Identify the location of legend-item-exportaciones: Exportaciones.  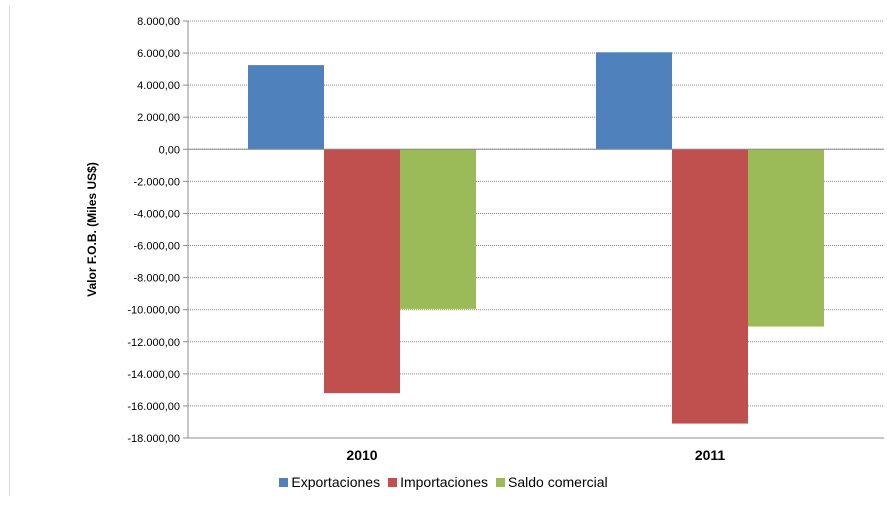
(329, 482).